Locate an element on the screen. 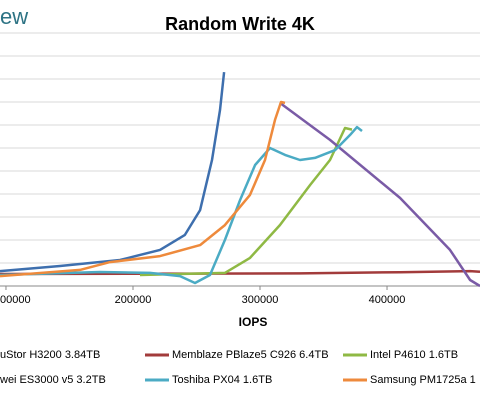 The width and height of the screenshot is (480, 401). watermark: ew is located at coordinates (14, 16).